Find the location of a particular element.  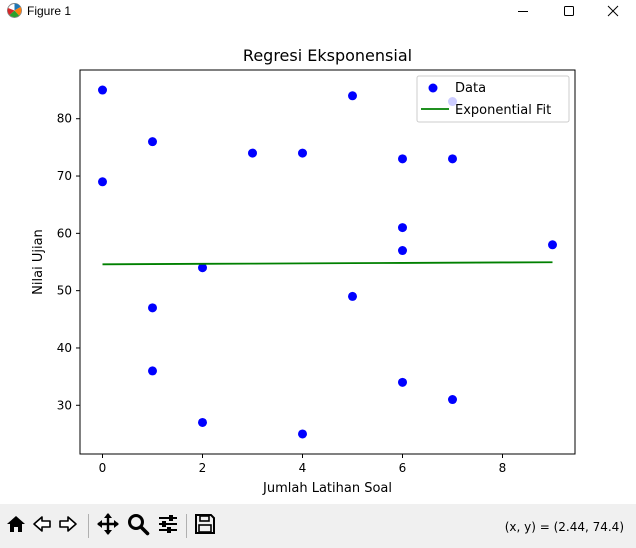

y-tick-label: 50 is located at coordinates (64, 291).